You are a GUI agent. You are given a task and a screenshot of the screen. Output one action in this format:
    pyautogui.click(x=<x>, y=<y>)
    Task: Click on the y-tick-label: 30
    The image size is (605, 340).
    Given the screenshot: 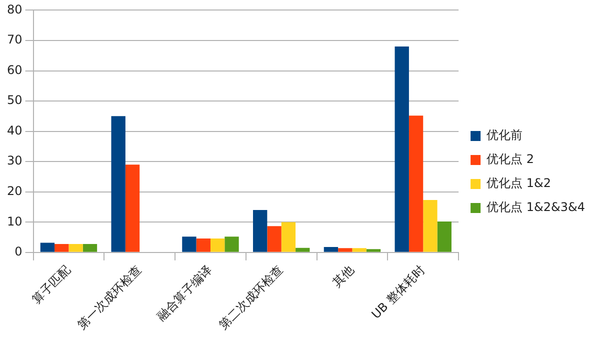 What is the action you would take?
    pyautogui.click(x=14, y=161)
    